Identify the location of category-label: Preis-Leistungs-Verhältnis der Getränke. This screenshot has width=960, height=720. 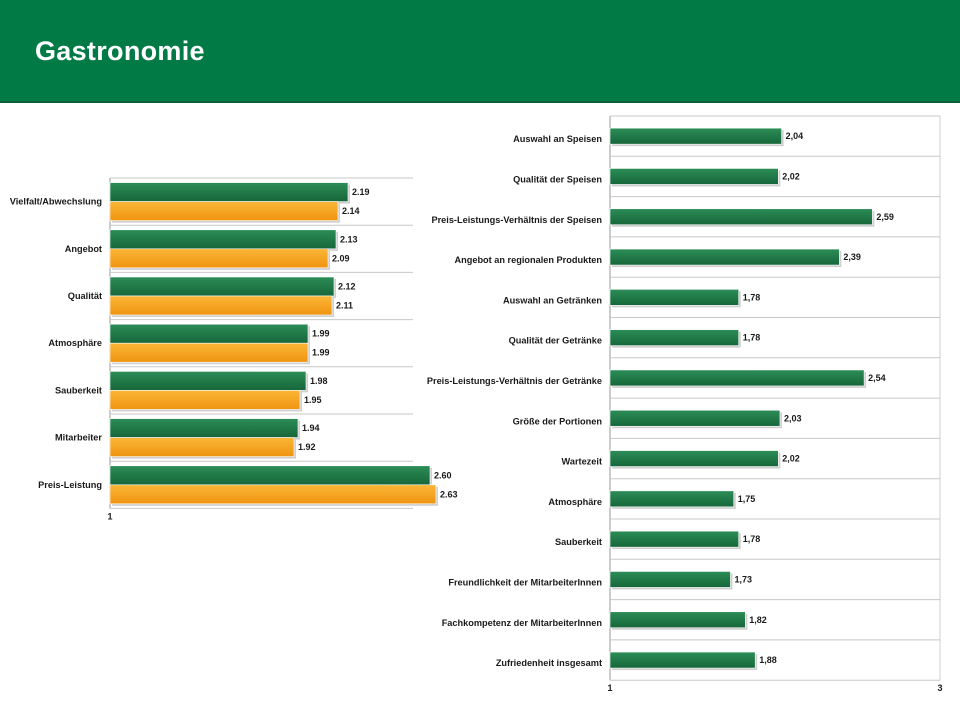
(514, 381).